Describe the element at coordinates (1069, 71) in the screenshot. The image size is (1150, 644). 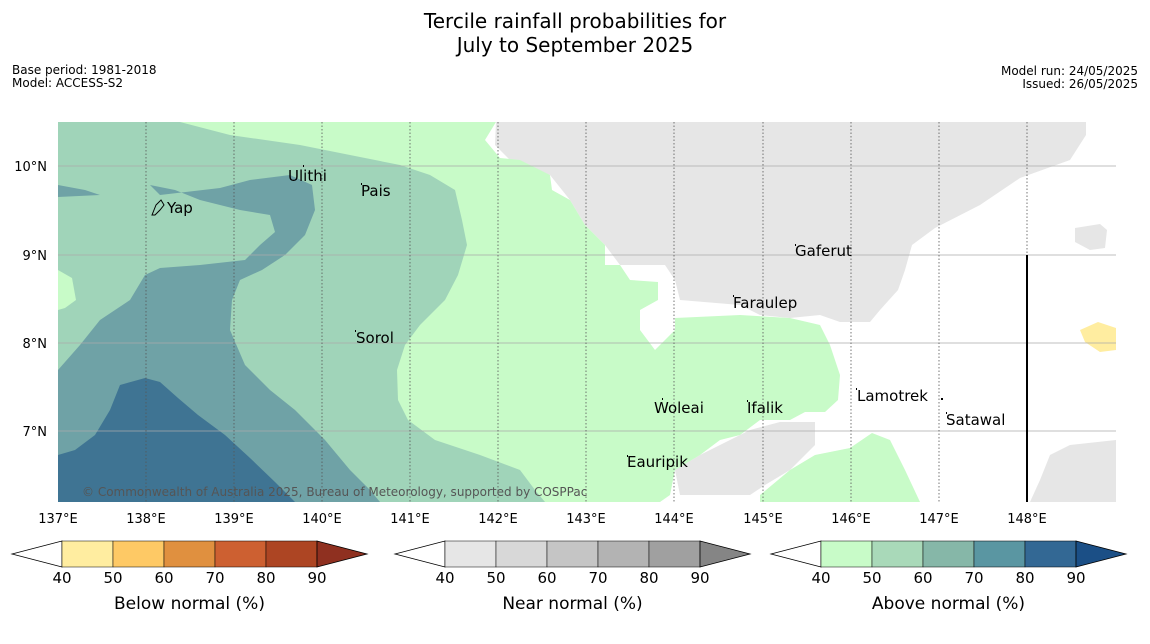
I see `model-run-date: Model run: 24/05/2025` at that location.